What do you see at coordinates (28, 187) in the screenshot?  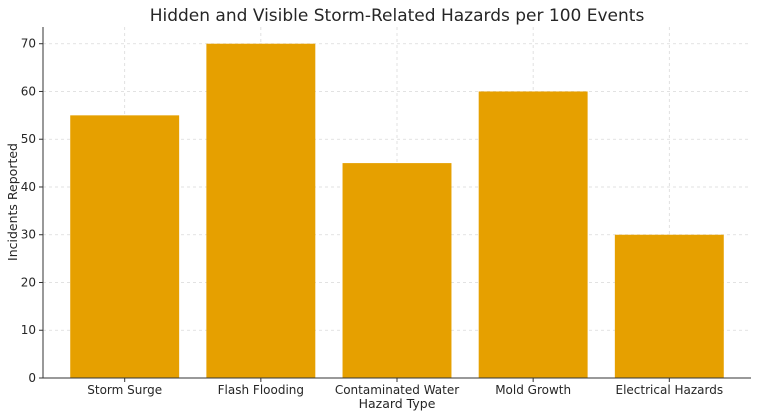 I see `y-tick-label: 40` at bounding box center [28, 187].